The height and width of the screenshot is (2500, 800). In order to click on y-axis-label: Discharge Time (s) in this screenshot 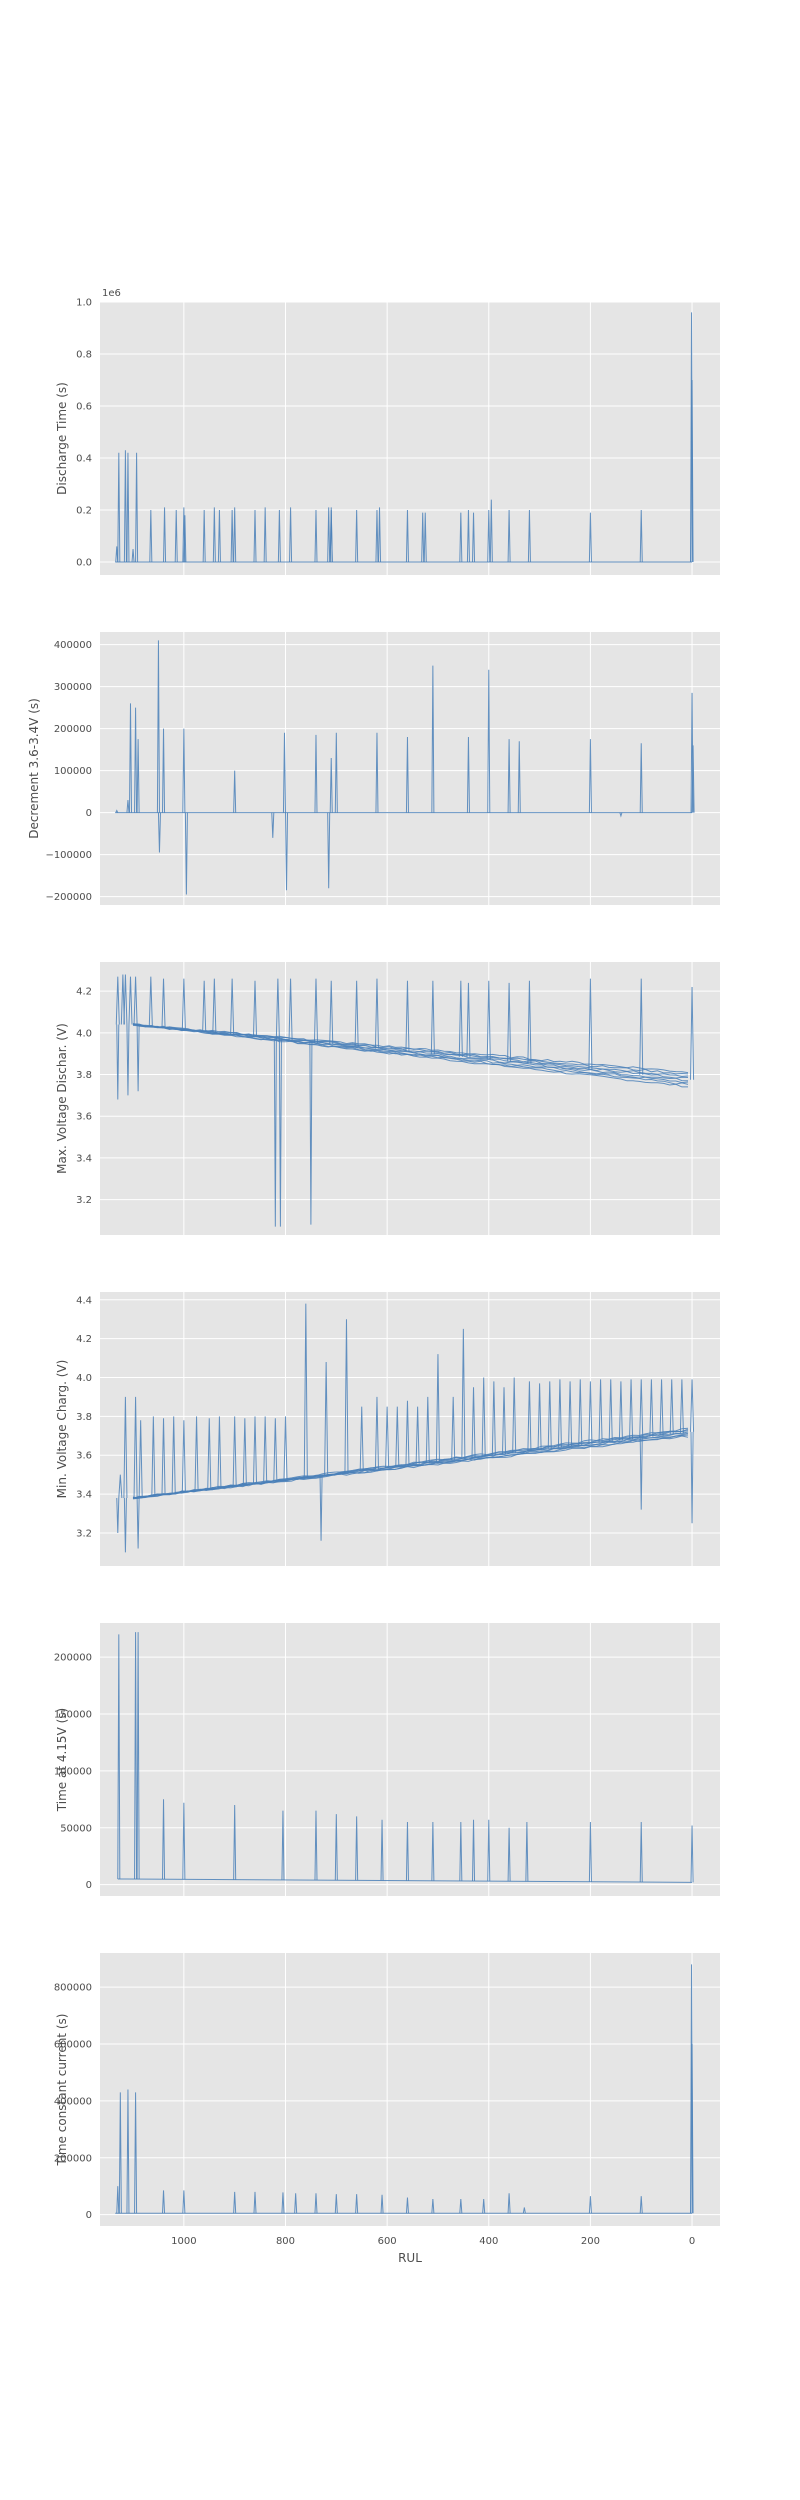, I will do `click(62, 438)`.